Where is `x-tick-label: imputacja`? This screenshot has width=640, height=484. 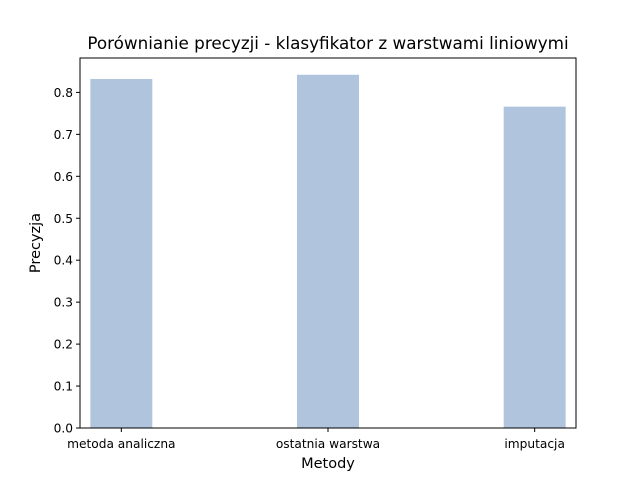
x-tick-label: imputacja is located at coordinates (534, 444).